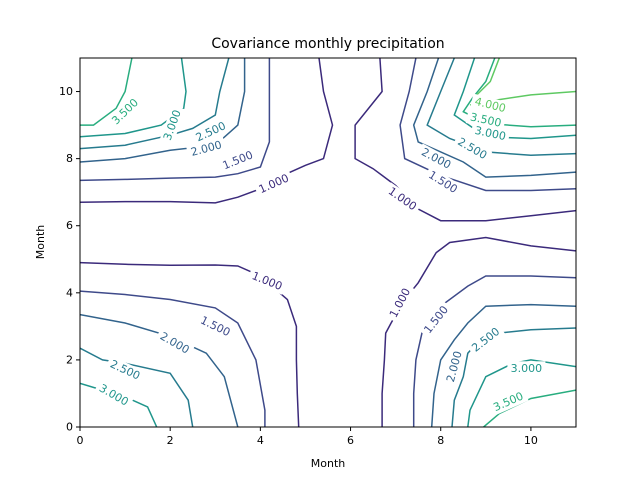 The height and width of the screenshot is (480, 640). What do you see at coordinates (170, 440) in the screenshot?
I see `x-tick-label: 2` at bounding box center [170, 440].